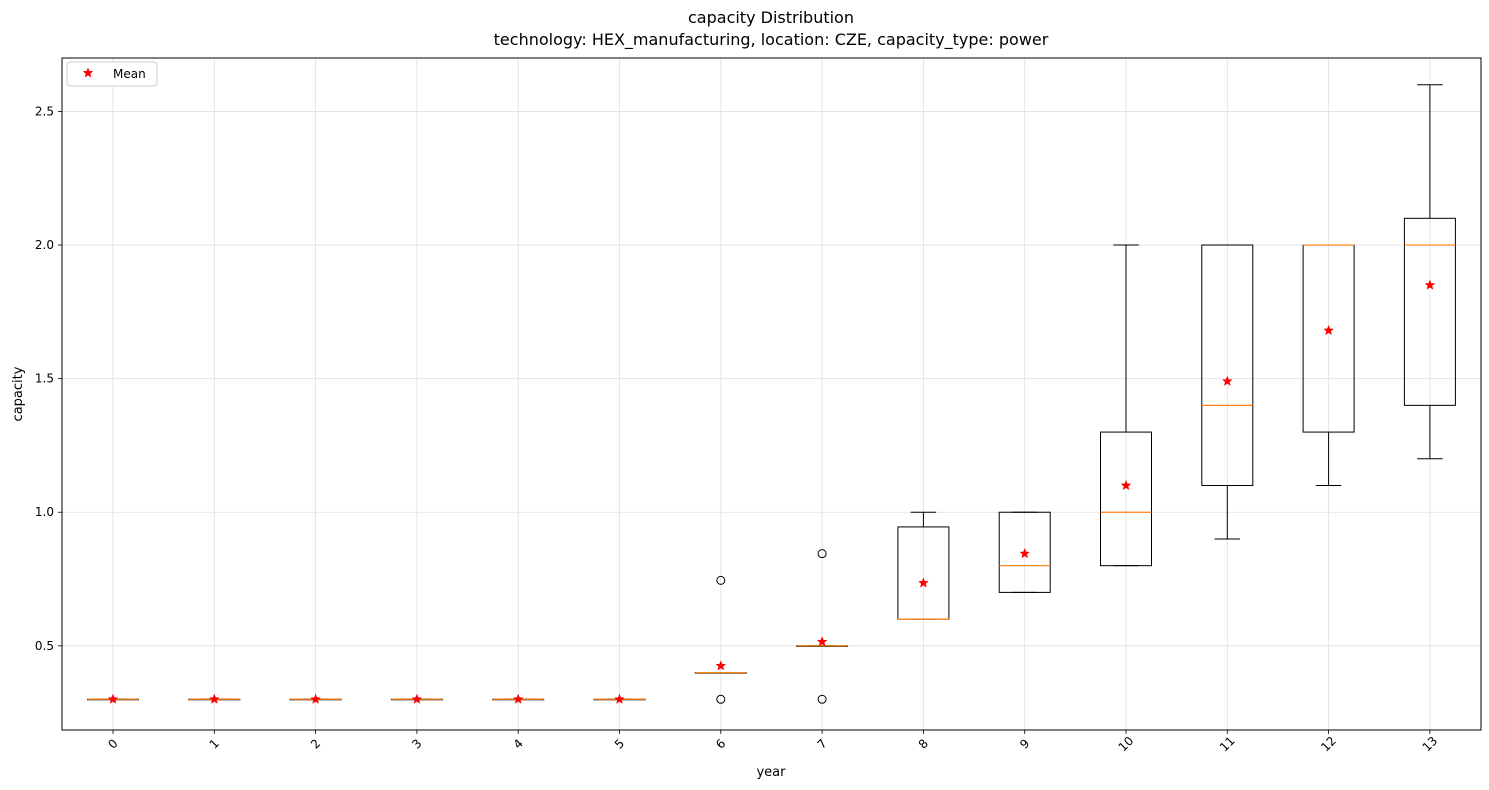 Image resolution: width=1489 pixels, height=790 pixels. I want to click on x-tick-label: 10, so click(1126, 744).